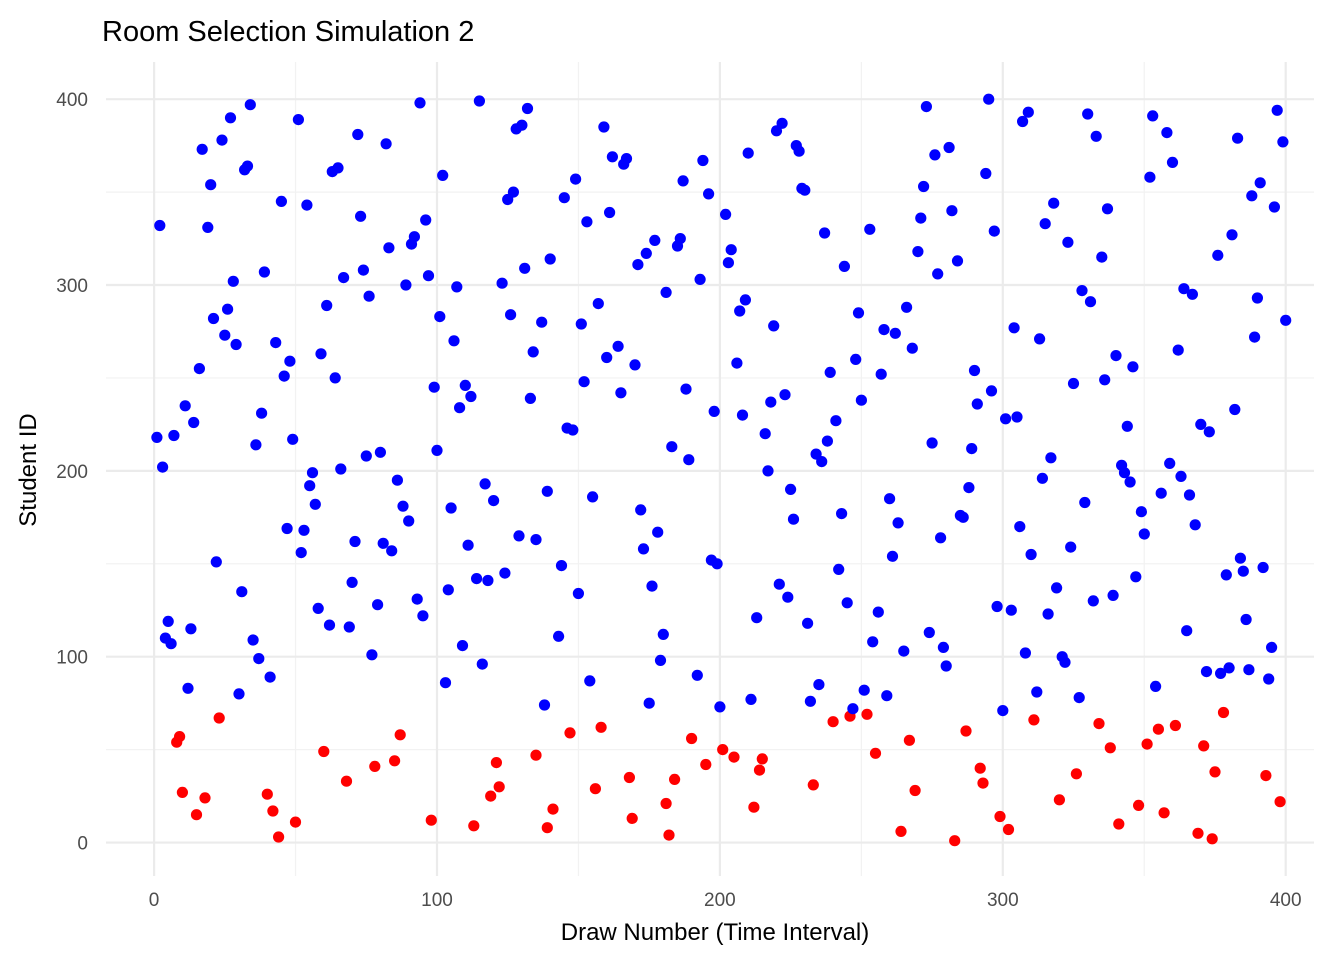  I want to click on y-tick-label: 100, so click(72, 658).